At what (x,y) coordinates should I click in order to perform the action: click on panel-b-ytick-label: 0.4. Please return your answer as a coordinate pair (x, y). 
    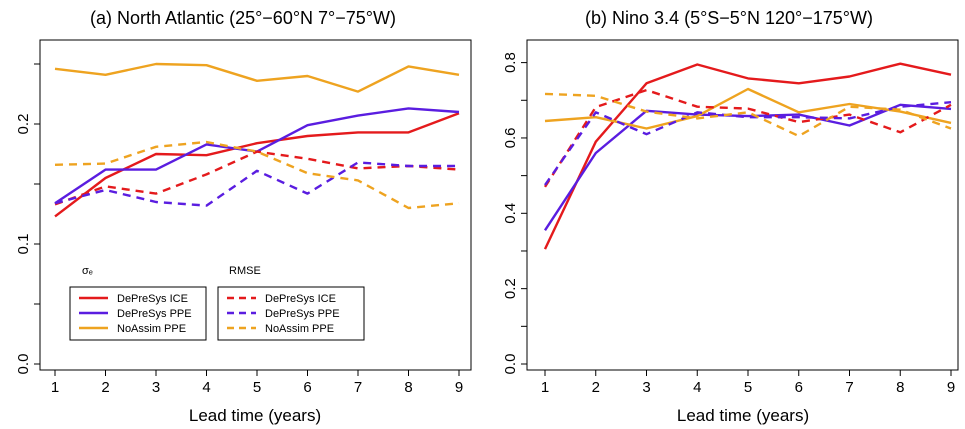
    Looking at the image, I should click on (510, 213).